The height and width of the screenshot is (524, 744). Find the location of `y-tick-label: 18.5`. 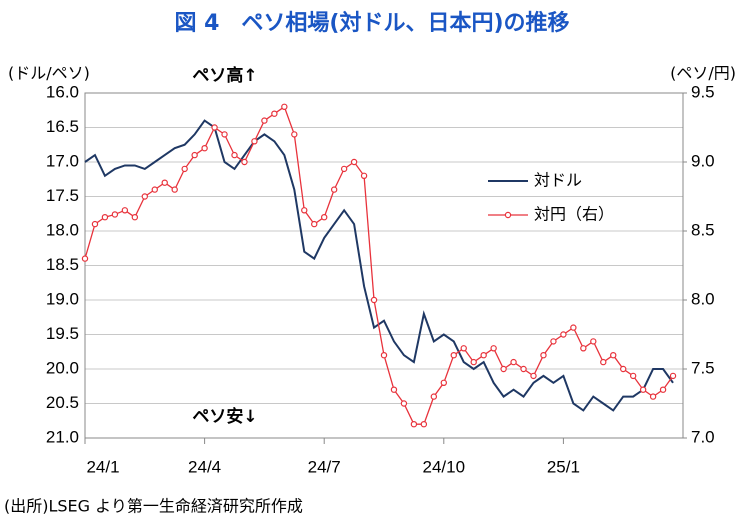

y-tick-label: 18.5 is located at coordinates (62, 264).